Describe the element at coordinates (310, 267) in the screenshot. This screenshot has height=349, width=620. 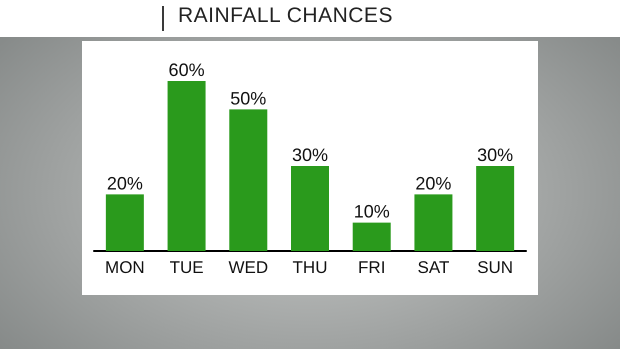
I see `x-tick-label: THU` at that location.